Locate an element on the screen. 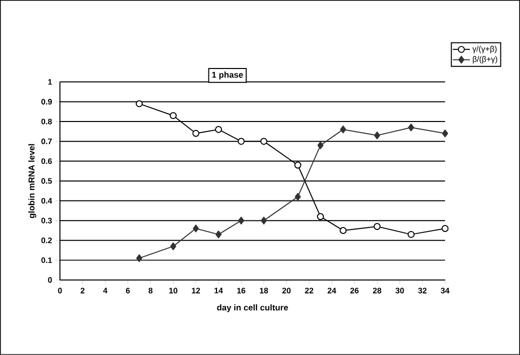 This screenshot has height=355, width=520. text: 1 phase is located at coordinates (227, 76).